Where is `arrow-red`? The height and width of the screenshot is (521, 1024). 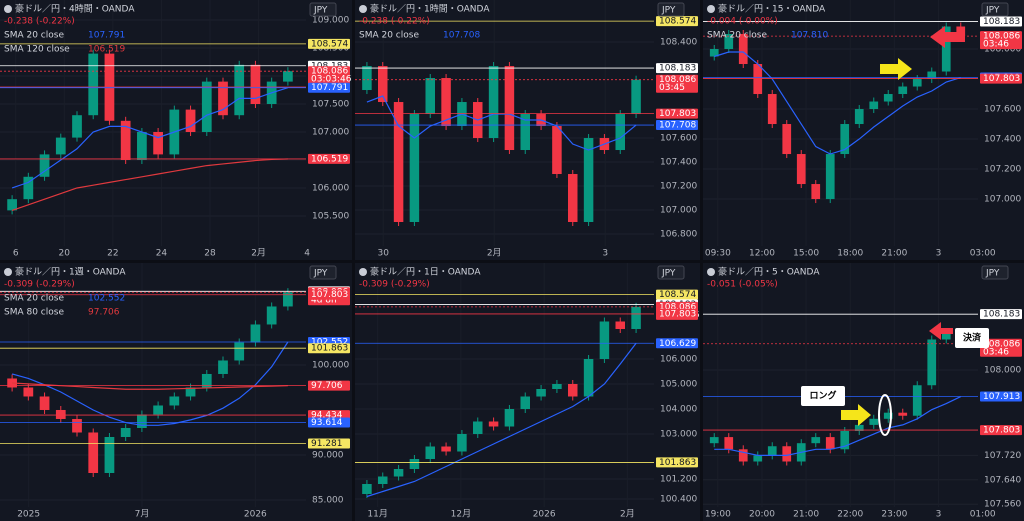 arrow-red is located at coordinates (941, 331).